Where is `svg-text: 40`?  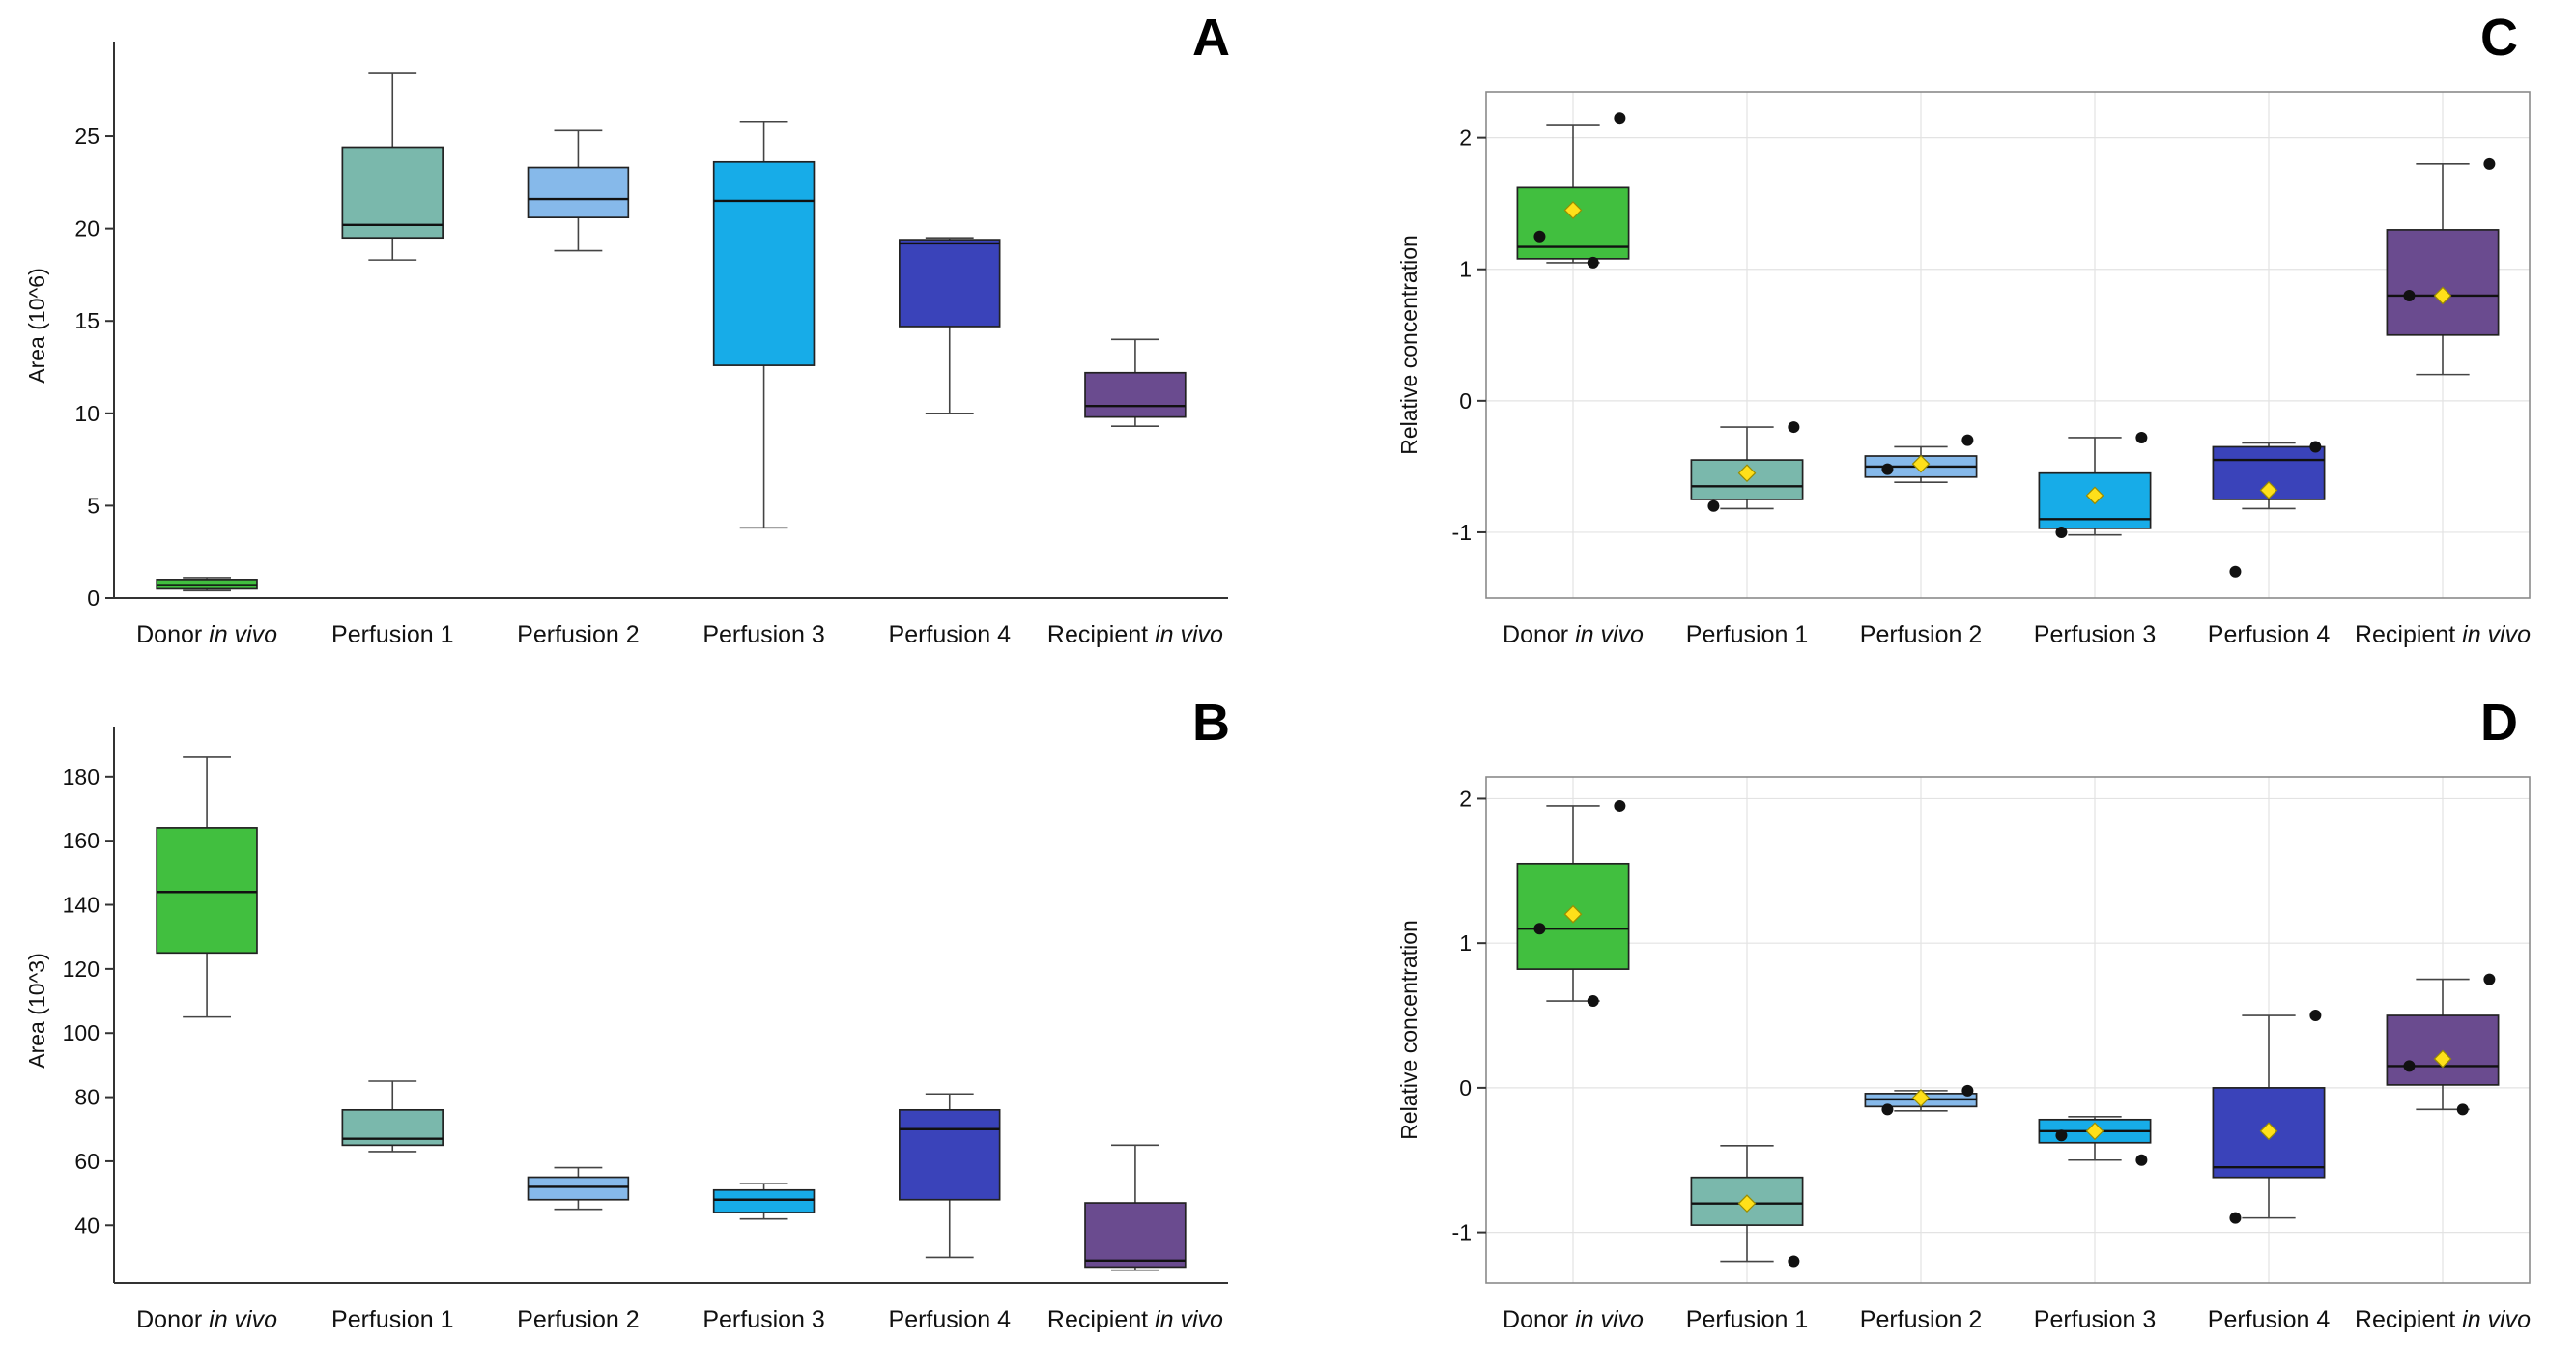
svg-text: 40 is located at coordinates (87, 1225).